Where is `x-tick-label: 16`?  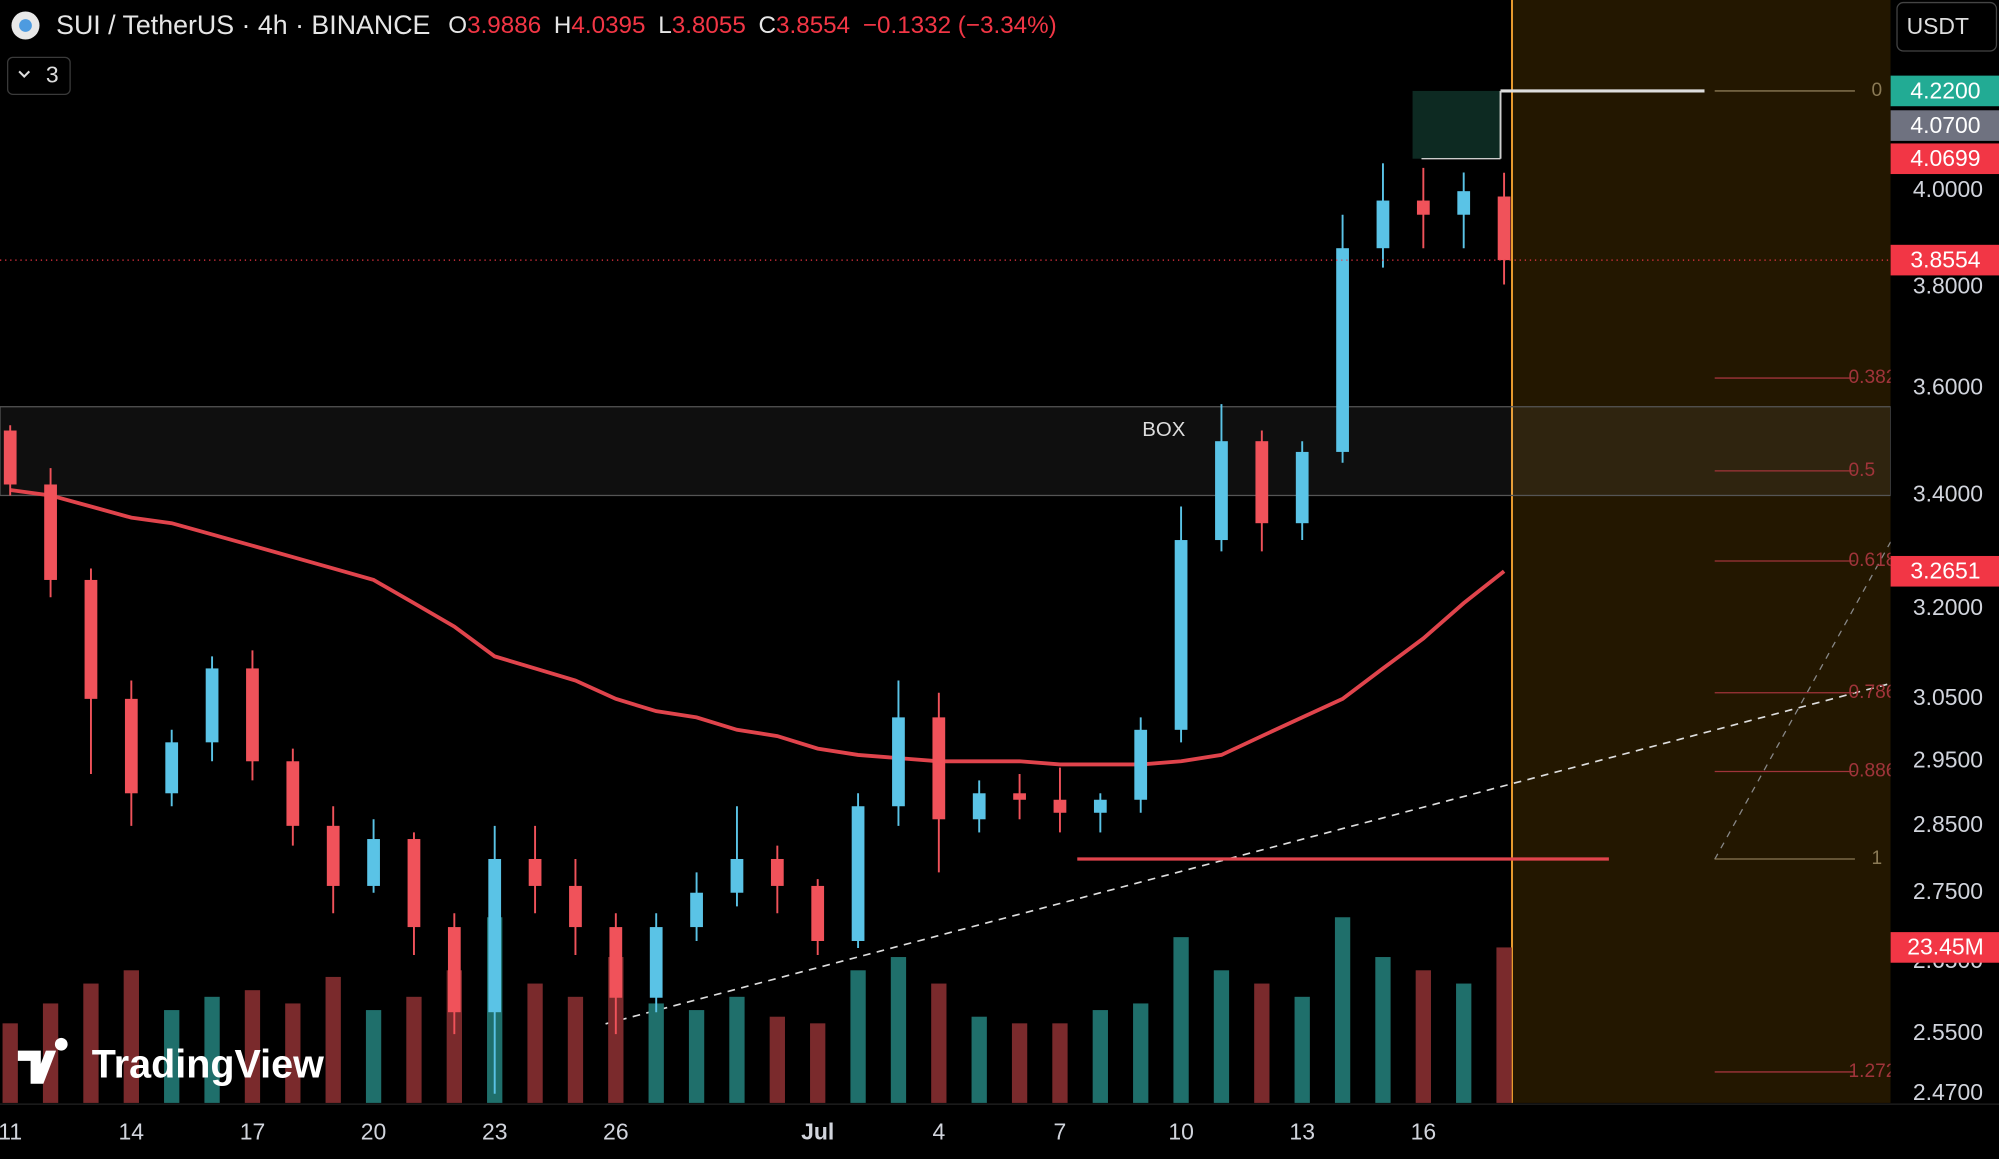
x-tick-label: 16 is located at coordinates (1424, 1132).